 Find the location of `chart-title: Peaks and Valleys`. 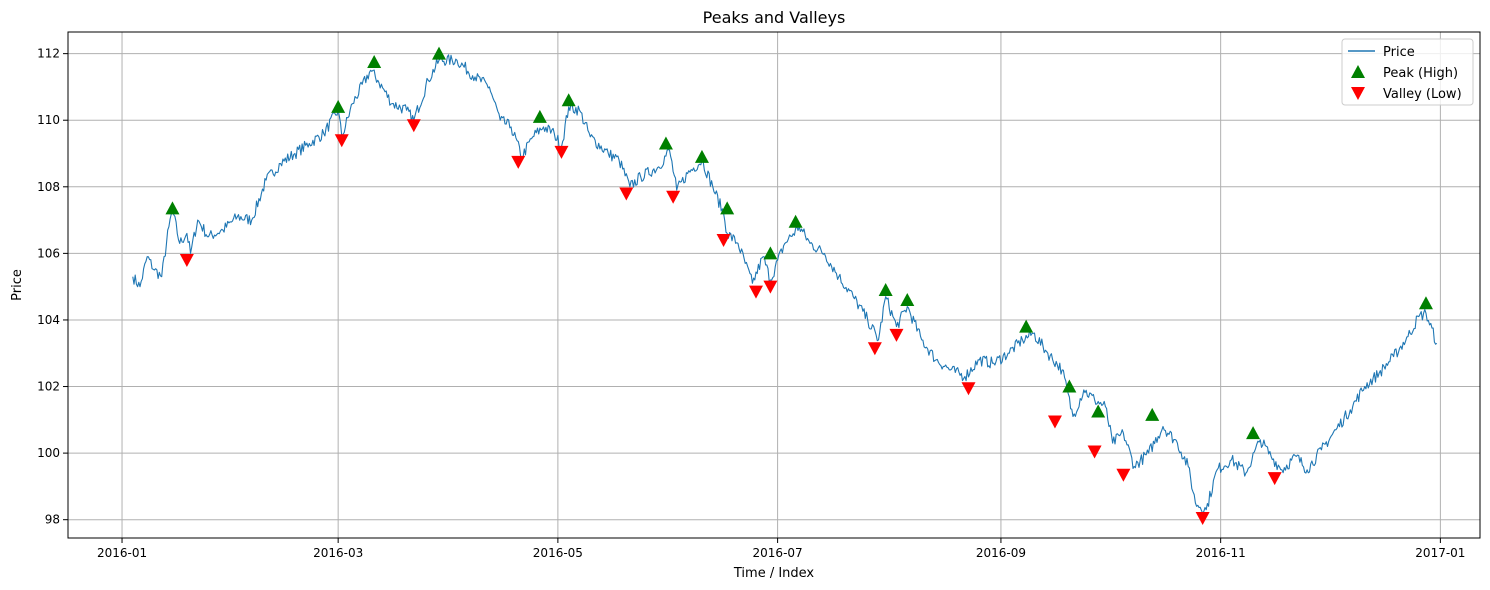

chart-title: Peaks and Valleys is located at coordinates (774, 17).